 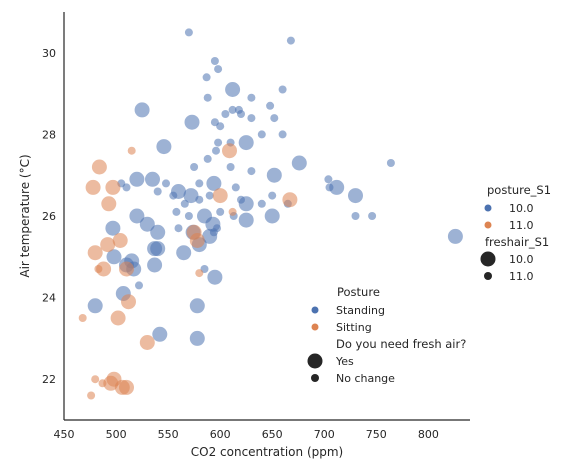 I want to click on y-axis-label: Air temperature (°C), so click(x=25, y=215).